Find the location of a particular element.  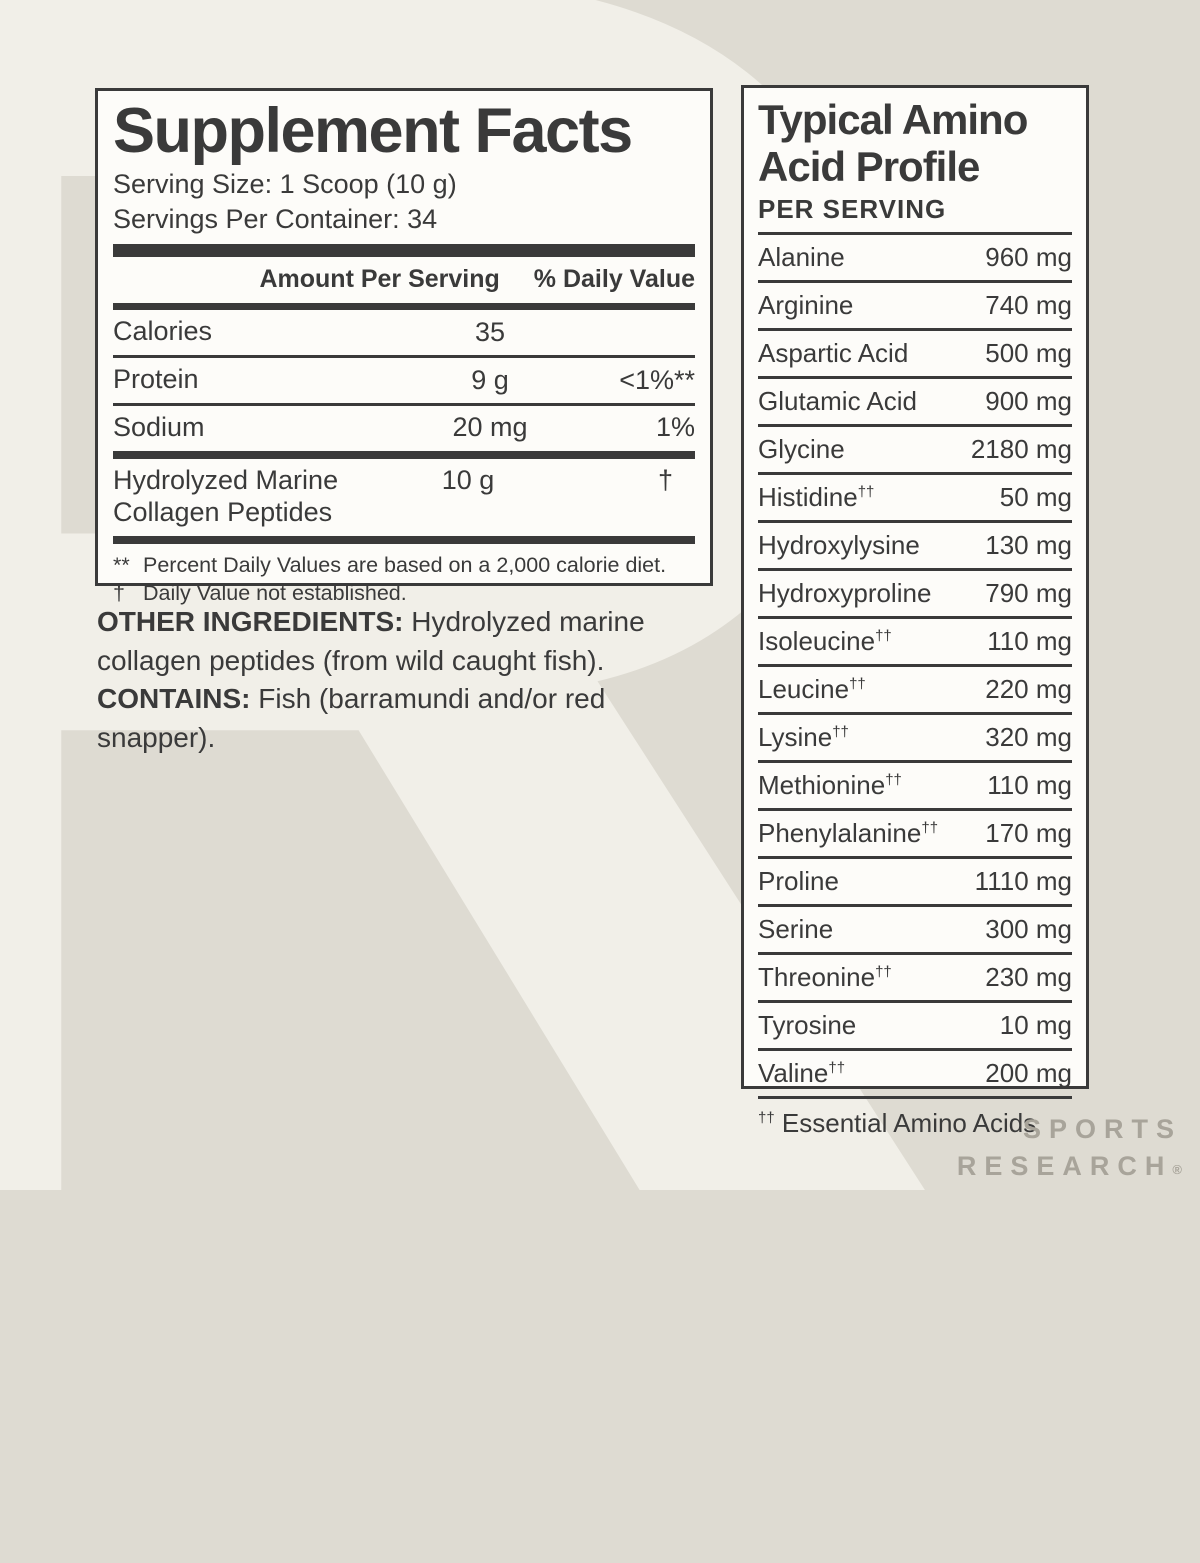

amino-name: Hydroxylysine is located at coordinates (839, 545).